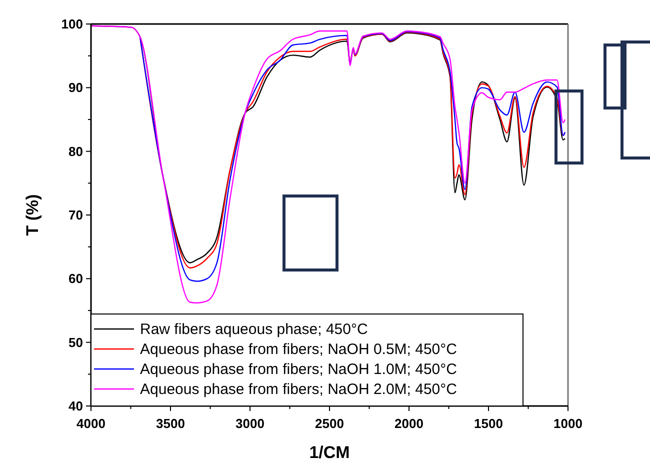  What do you see at coordinates (32, 215) in the screenshot?
I see `y-axis-title: T (%)` at bounding box center [32, 215].